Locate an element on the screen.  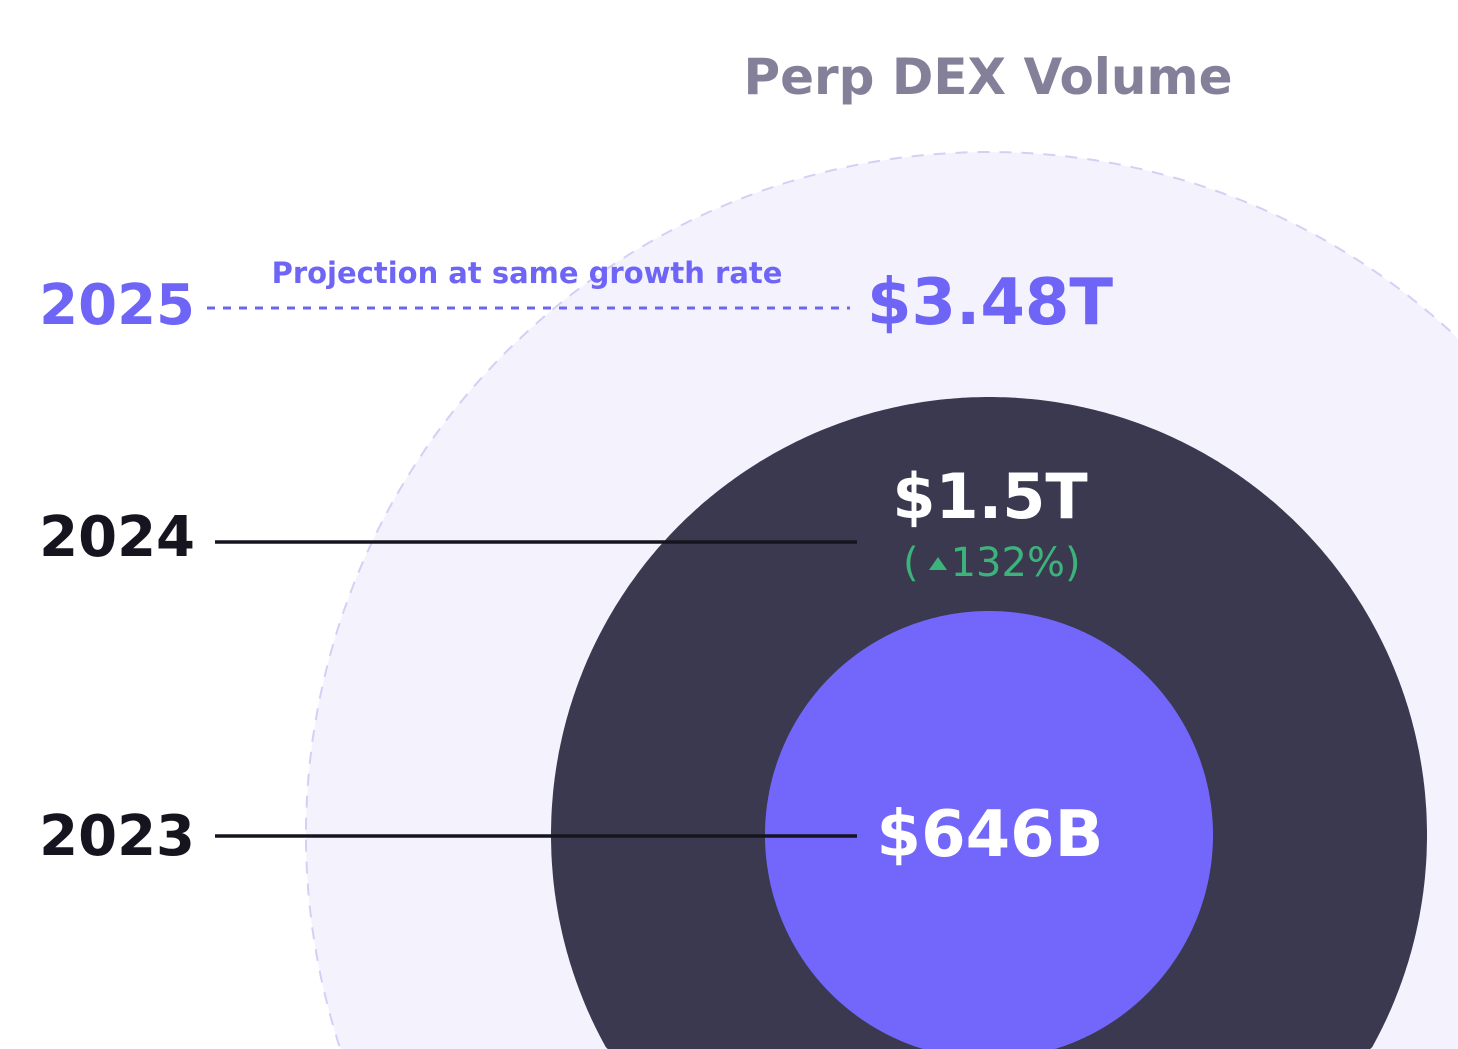
value-label-2024: $1.5T is located at coordinates (989, 496).